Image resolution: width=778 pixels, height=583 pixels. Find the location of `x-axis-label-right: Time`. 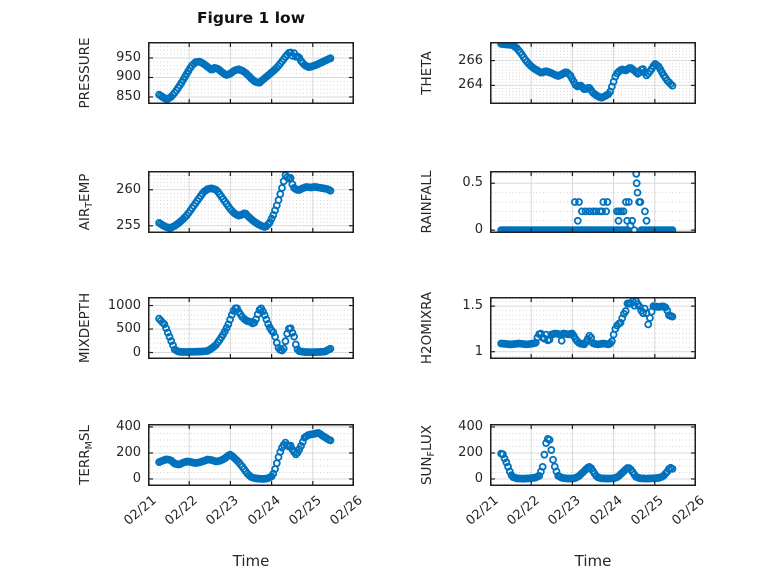

x-axis-label-right: Time is located at coordinates (593, 561).